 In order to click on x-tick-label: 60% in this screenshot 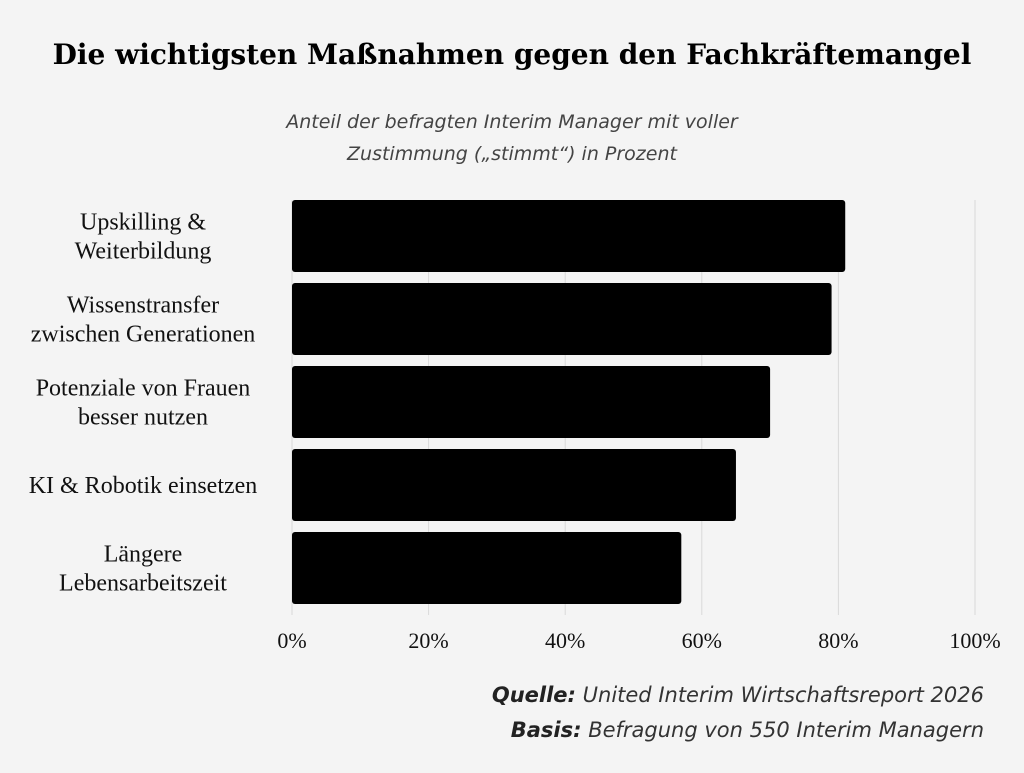, I will do `click(702, 640)`.